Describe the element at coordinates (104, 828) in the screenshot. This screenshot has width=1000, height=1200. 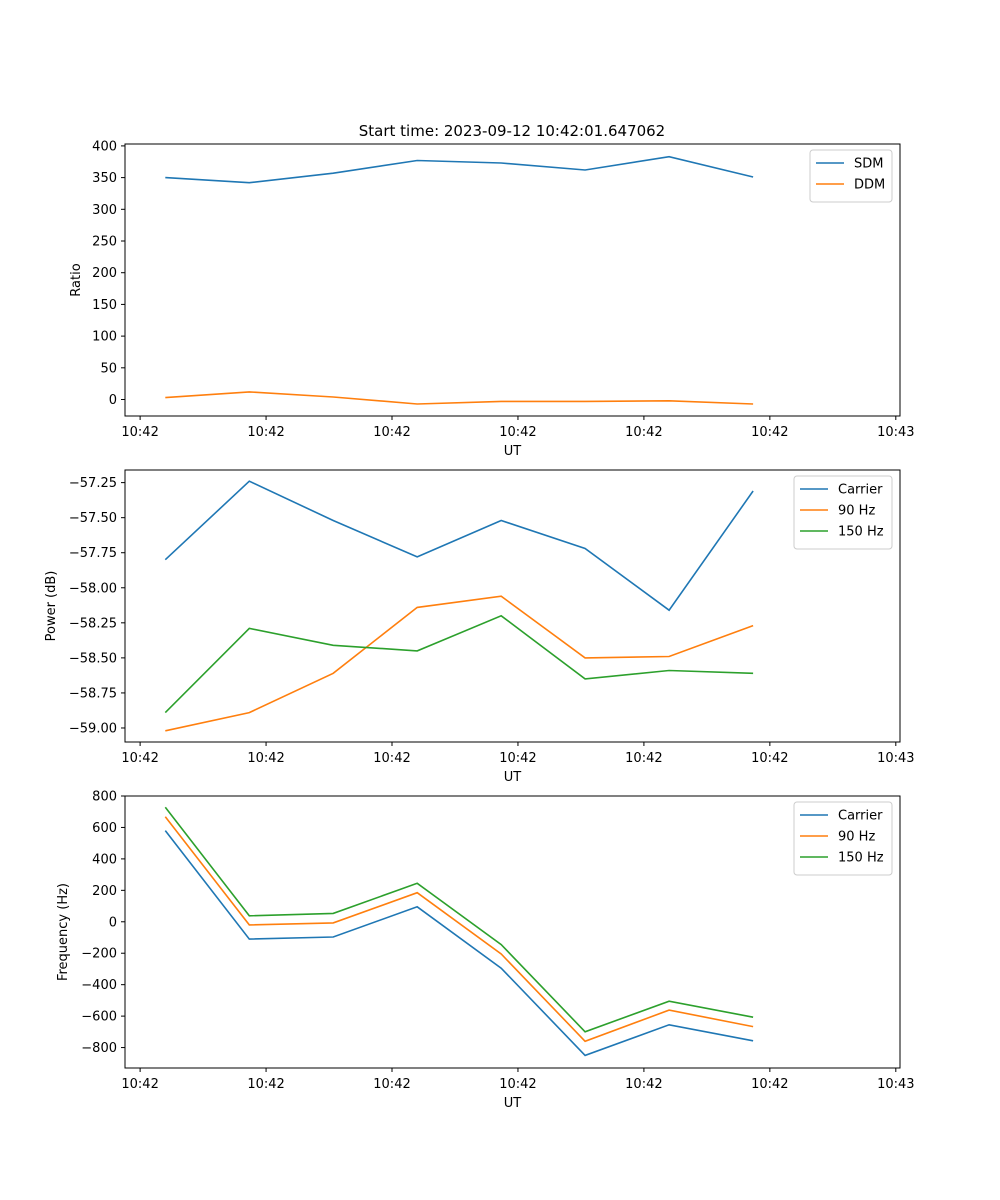
I see `y-tick-label: 600` at that location.